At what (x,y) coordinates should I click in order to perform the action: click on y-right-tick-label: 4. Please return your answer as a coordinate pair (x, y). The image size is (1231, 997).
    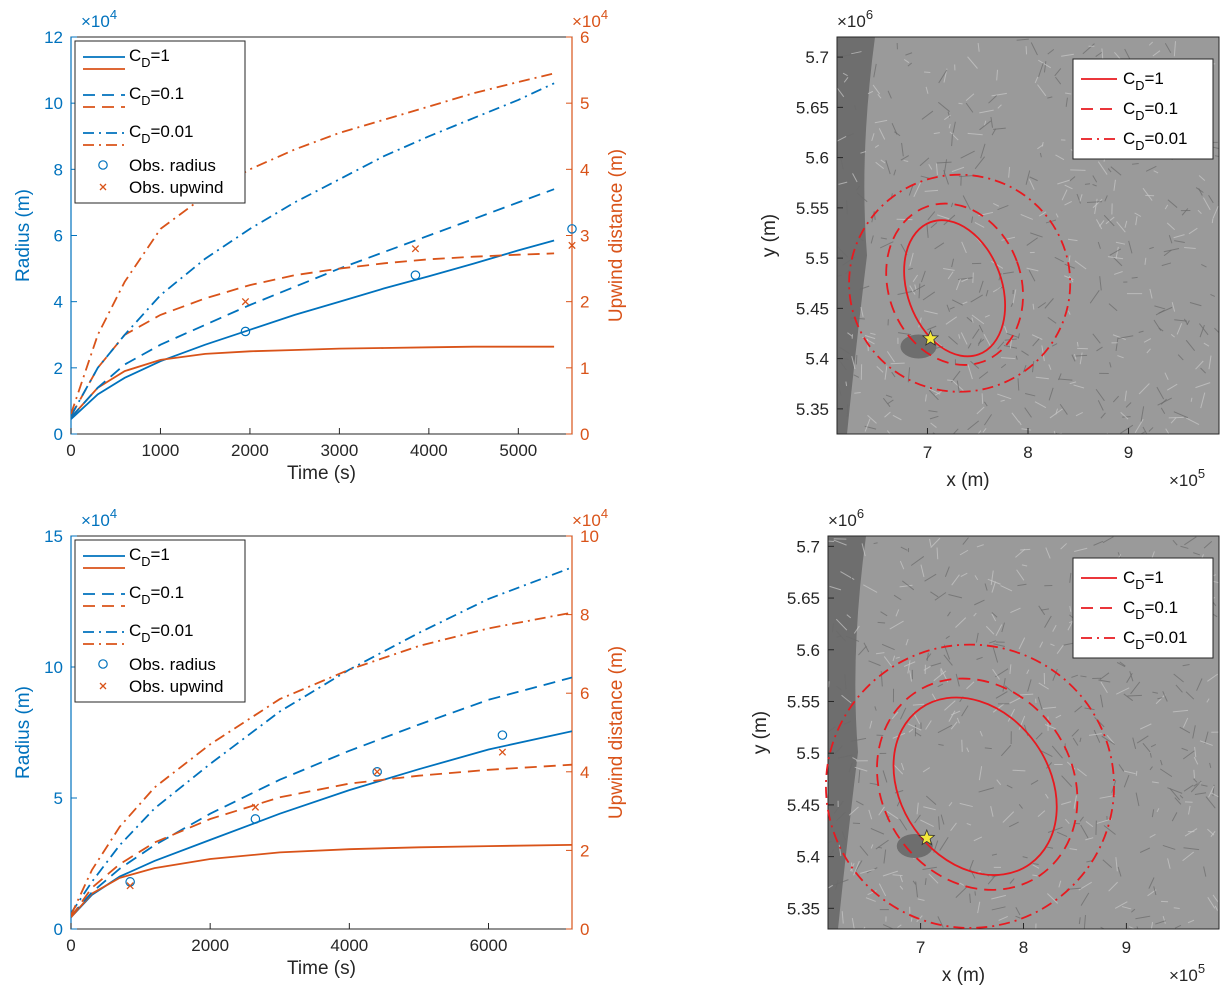
    Looking at the image, I should click on (584, 772).